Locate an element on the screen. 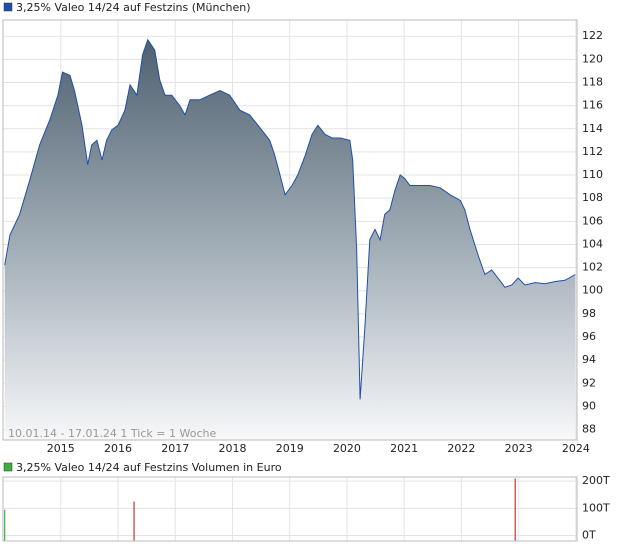 Image resolution: width=620 pixels, height=546 pixels. y-tick-label: 110 is located at coordinates (592, 174).